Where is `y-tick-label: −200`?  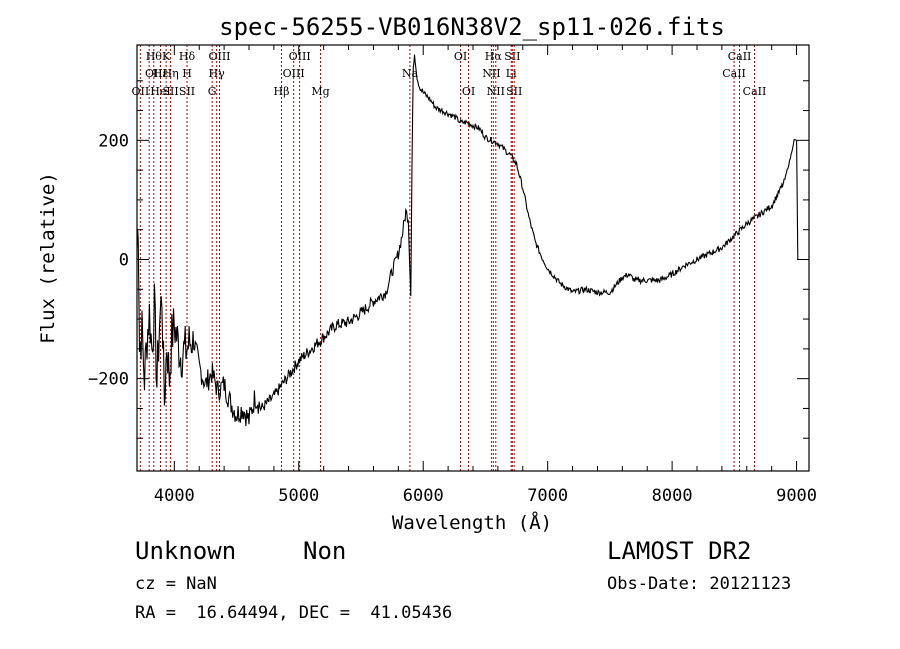 y-tick-label: −200 is located at coordinates (108, 380).